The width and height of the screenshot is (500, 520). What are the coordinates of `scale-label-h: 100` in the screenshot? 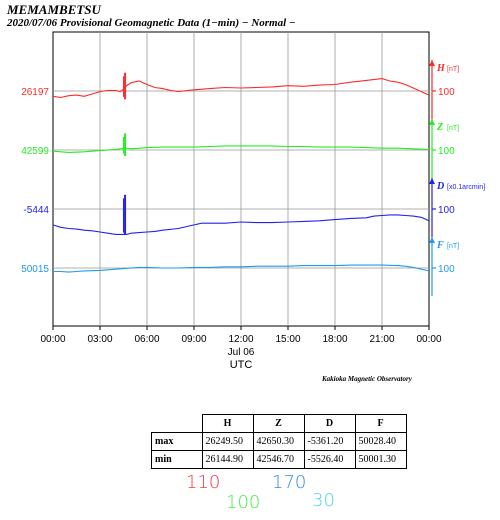 It's located at (446, 92).